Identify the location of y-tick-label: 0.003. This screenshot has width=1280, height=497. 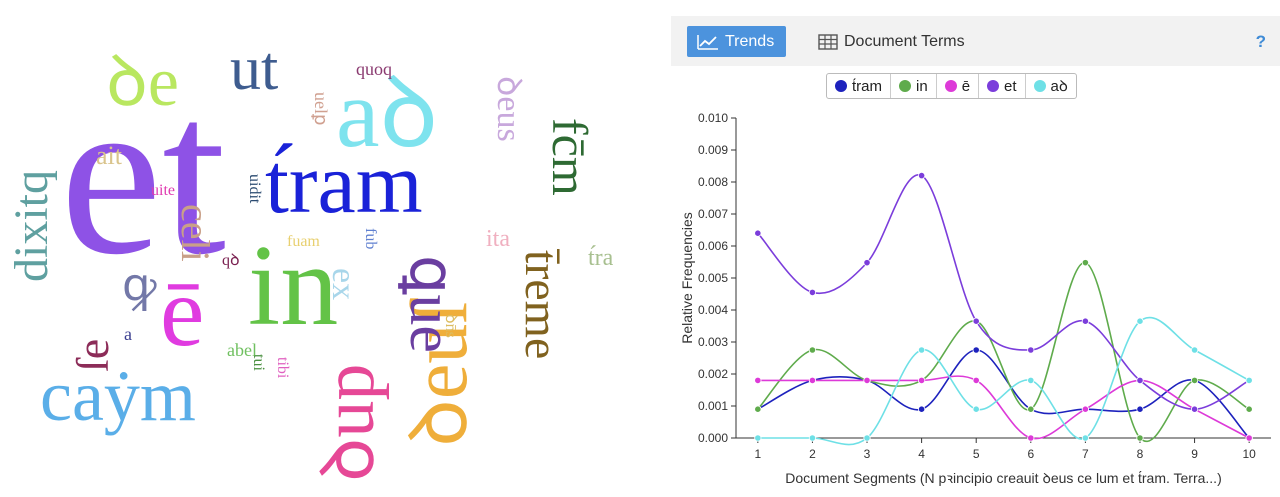
(713, 342).